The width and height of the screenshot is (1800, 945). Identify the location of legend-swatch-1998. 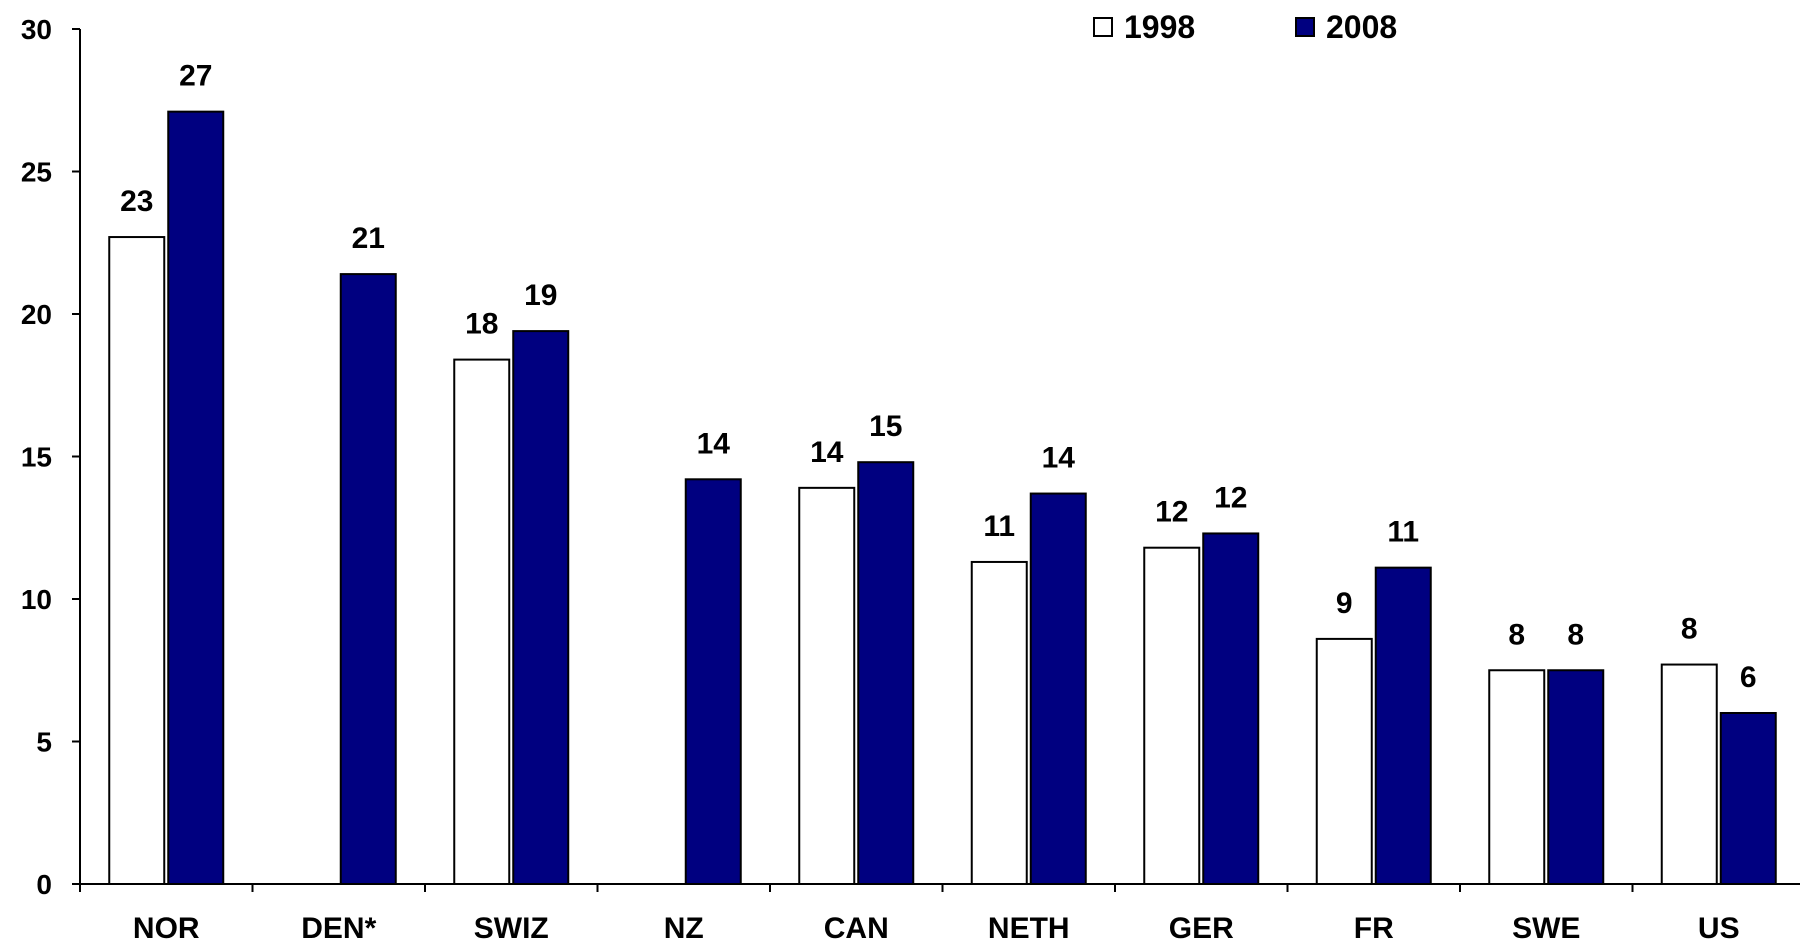
(1103, 27).